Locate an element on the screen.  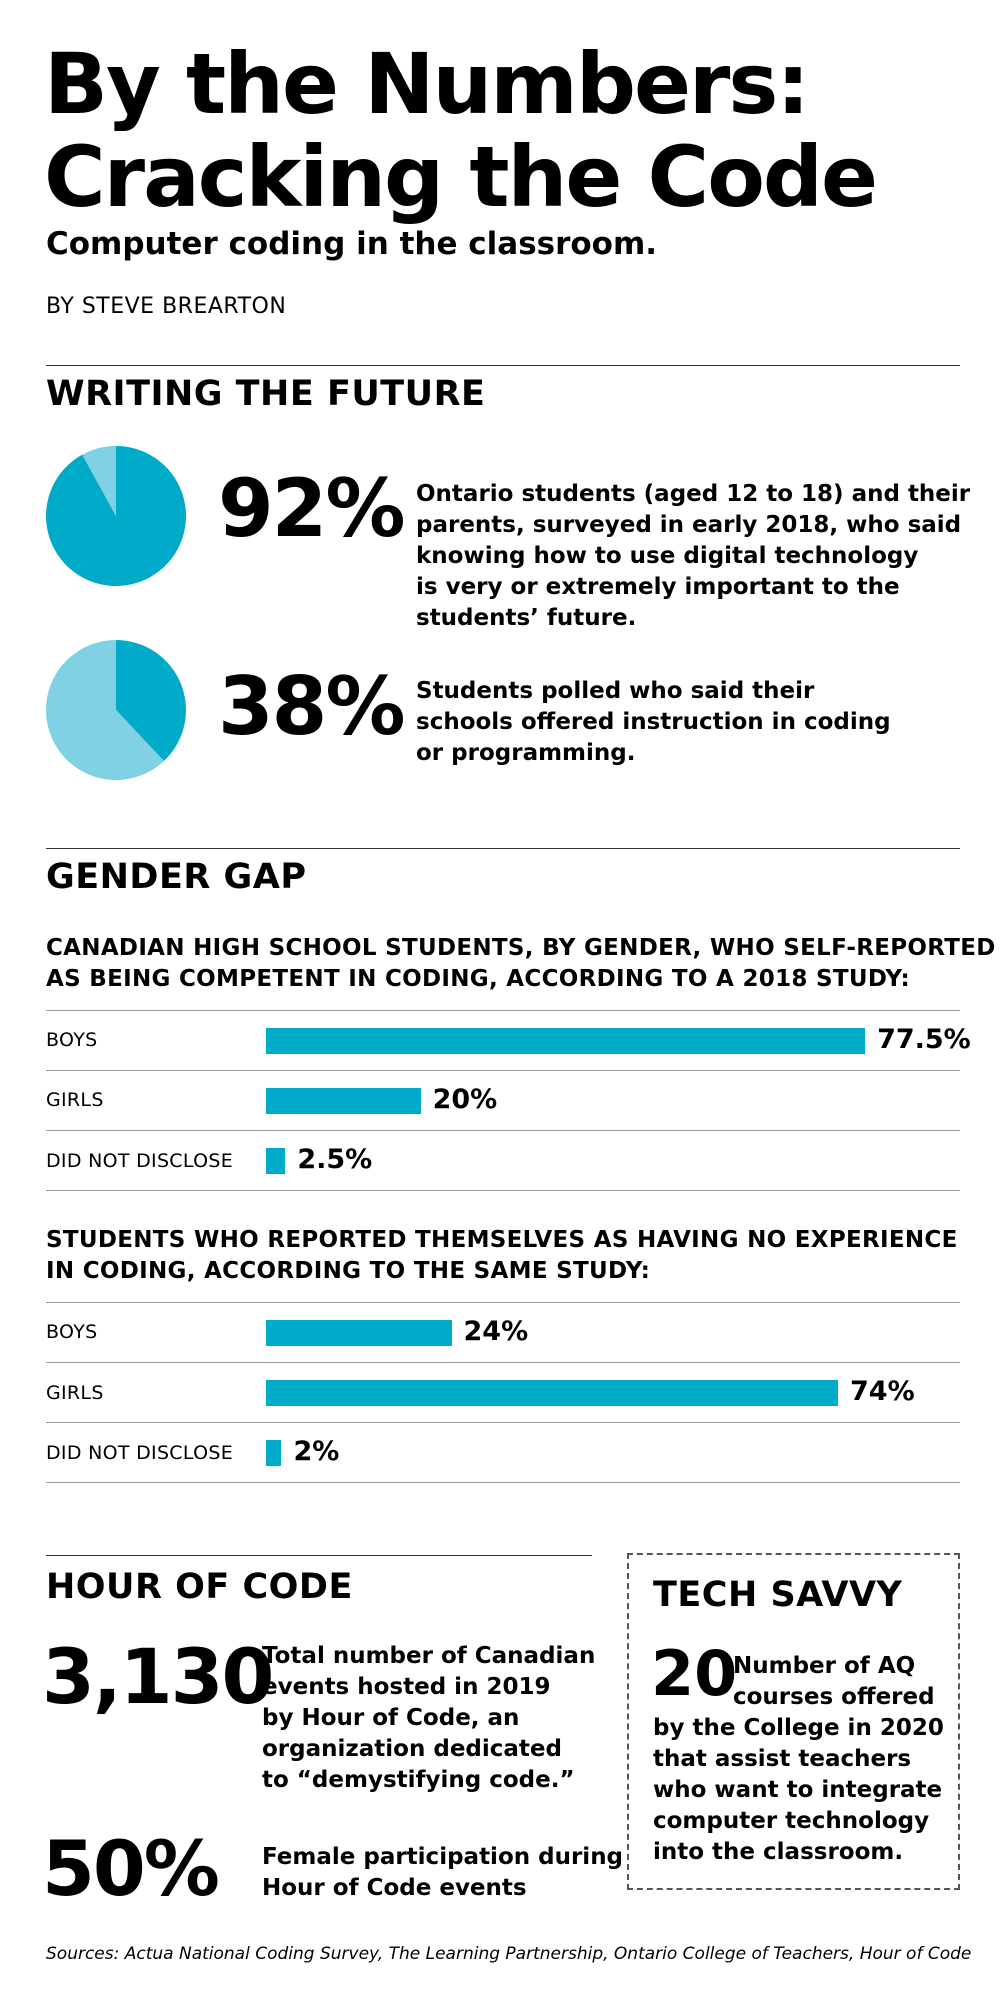
stat-percent-92: 92% is located at coordinates (311, 508).